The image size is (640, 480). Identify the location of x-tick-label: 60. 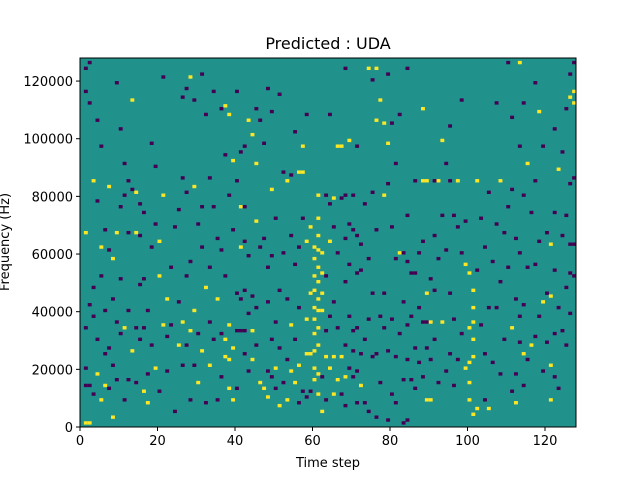
(312, 441).